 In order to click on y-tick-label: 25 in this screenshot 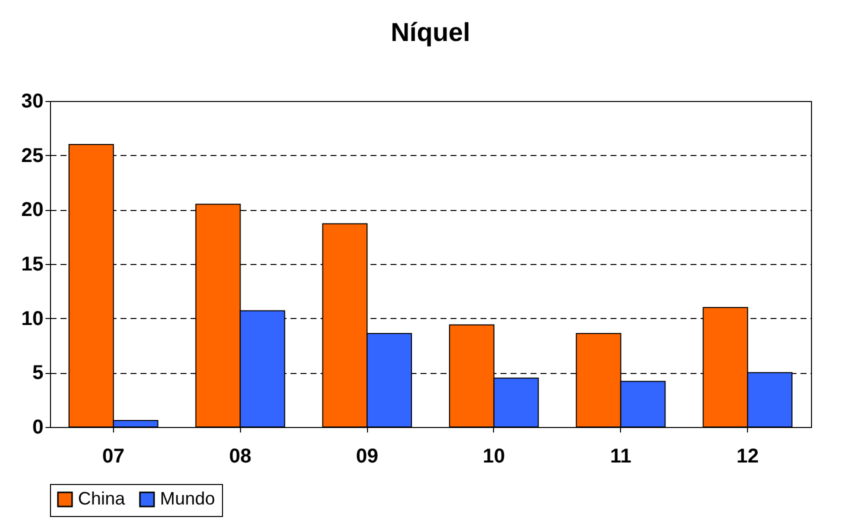, I will do `click(32, 155)`.